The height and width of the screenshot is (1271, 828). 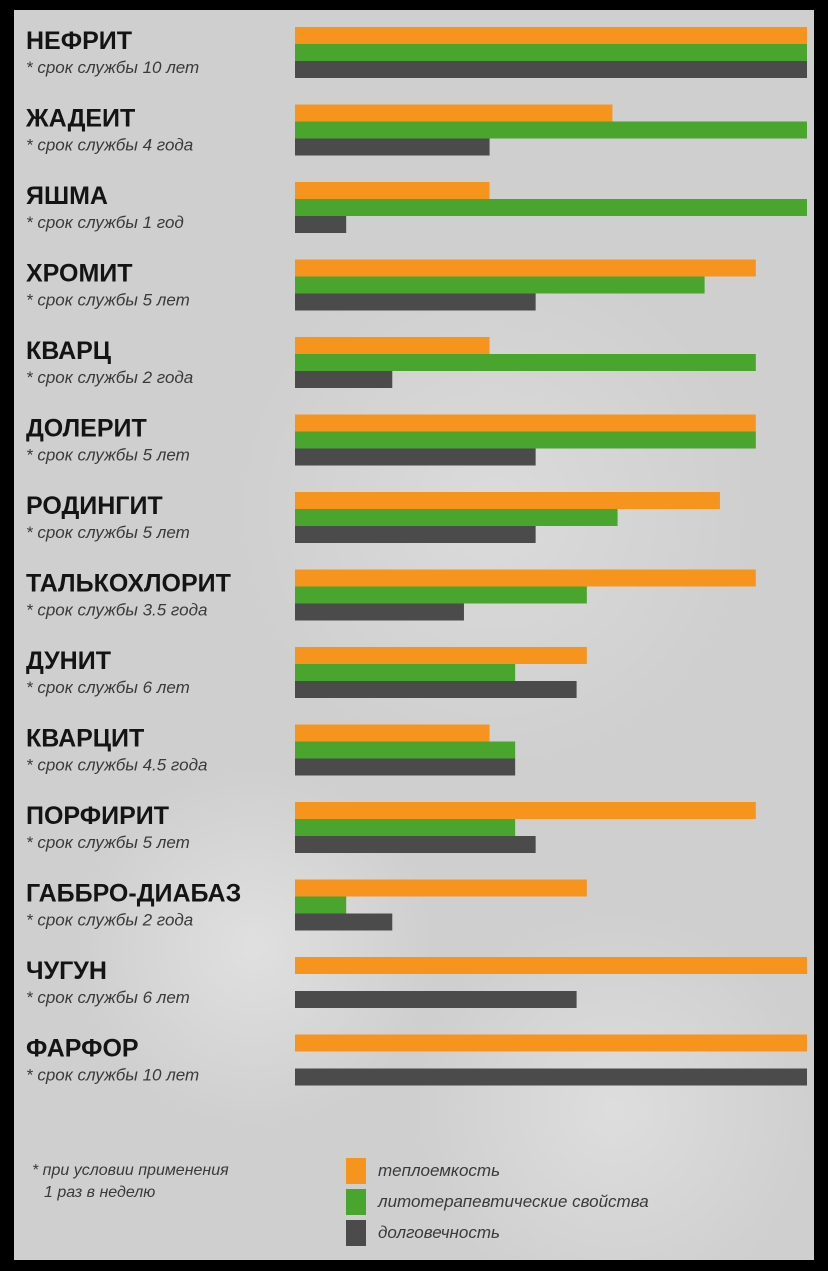 I want to click on category-group-row-12: ГАББРО-ДИАБАЗ * срок службы 2 года, so click(x=306, y=905).